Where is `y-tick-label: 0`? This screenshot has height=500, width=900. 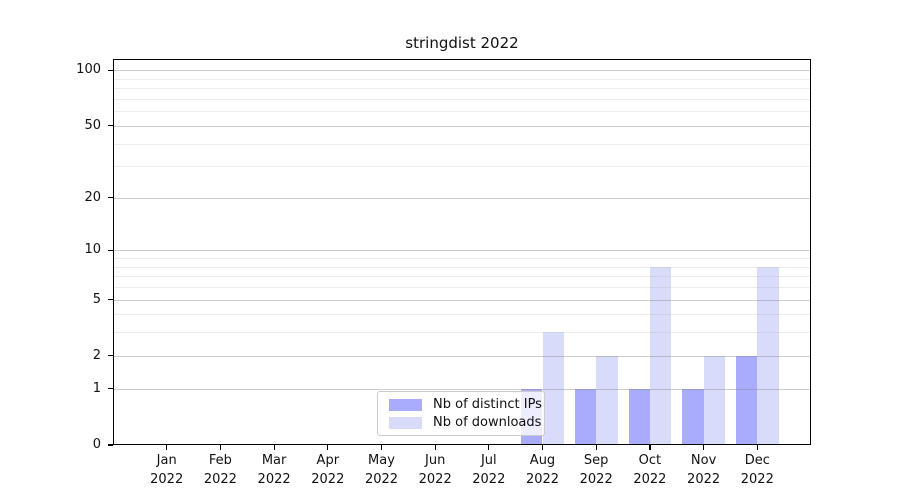
y-tick-label: 0 is located at coordinates (96, 444).